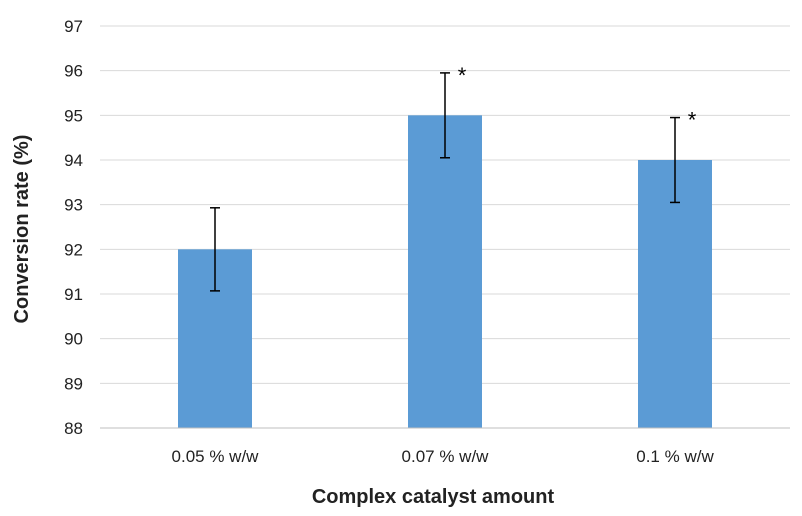  I want to click on y-tick-label: 94, so click(73, 160).